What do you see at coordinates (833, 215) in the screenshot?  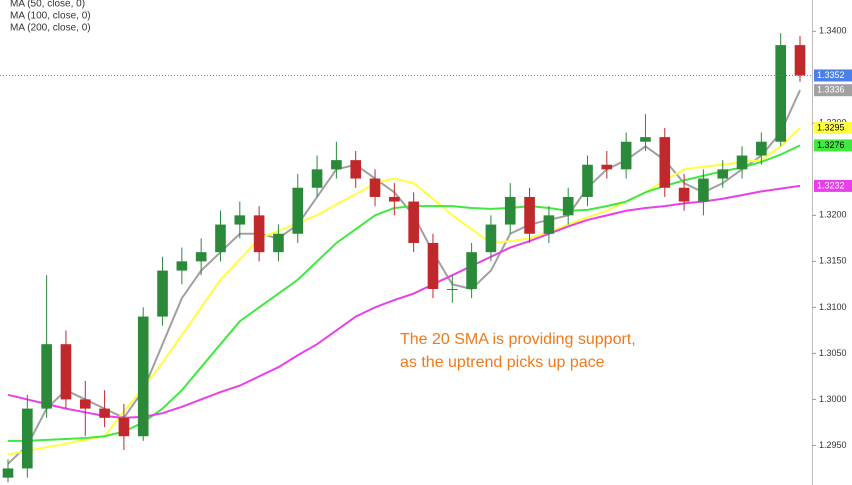 I see `y-tick-label: 1.3200` at bounding box center [833, 215].